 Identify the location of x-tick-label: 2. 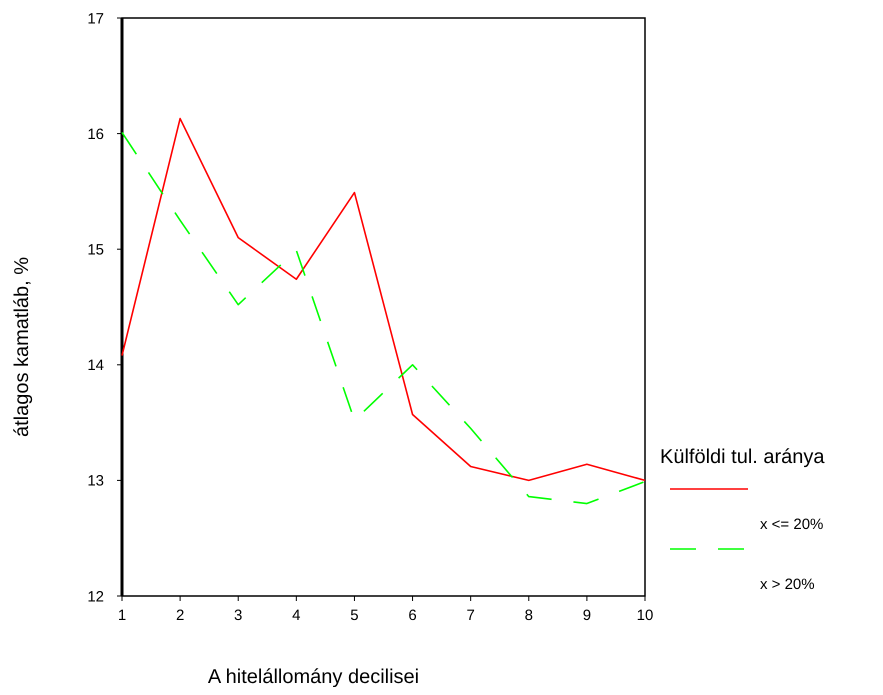
(180, 615).